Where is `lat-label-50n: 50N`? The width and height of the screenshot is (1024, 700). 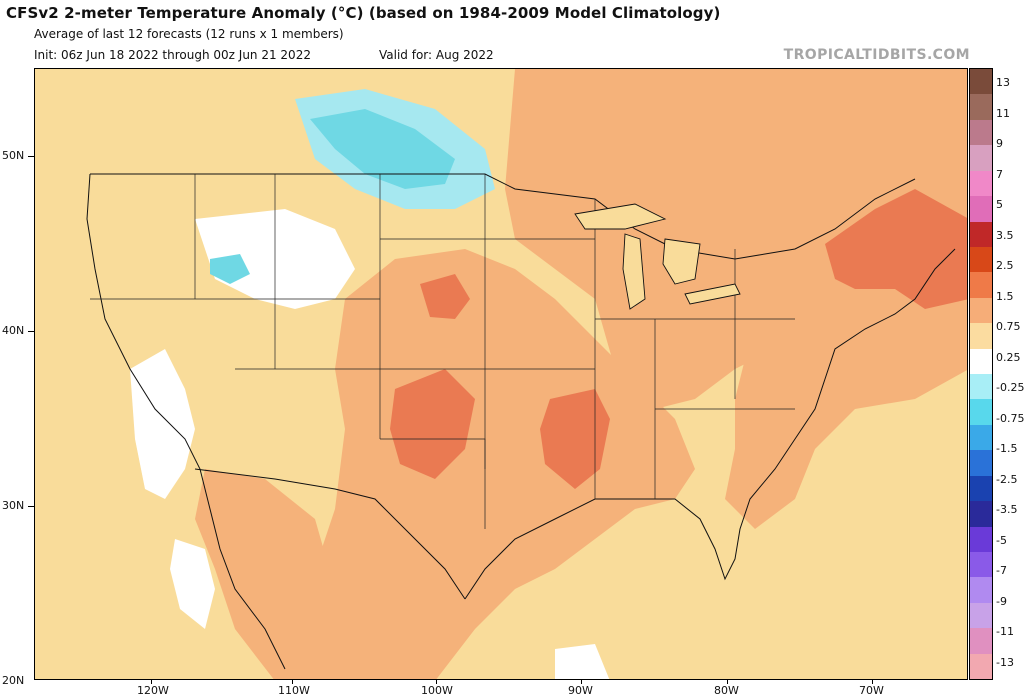
lat-label-50n: 50N is located at coordinates (13, 155).